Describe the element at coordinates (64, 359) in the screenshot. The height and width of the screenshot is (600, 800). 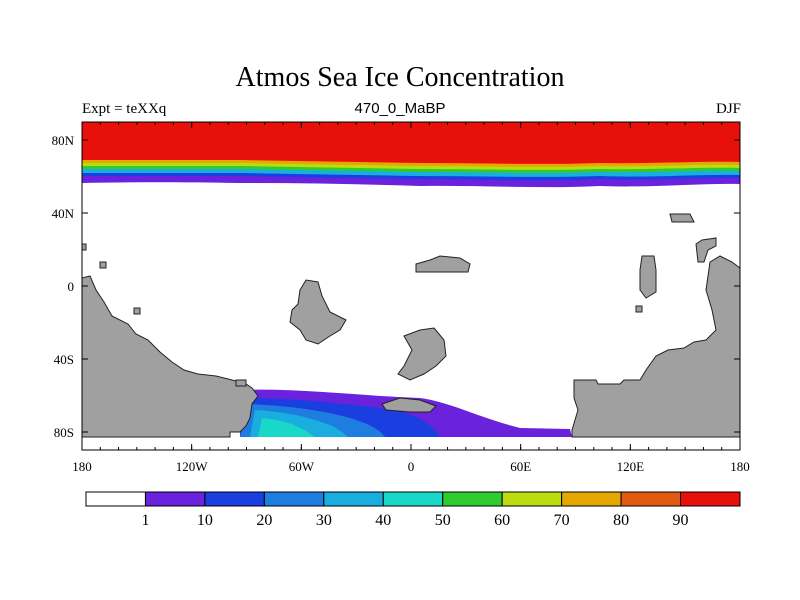
I see `y-tick-label: 40S` at that location.